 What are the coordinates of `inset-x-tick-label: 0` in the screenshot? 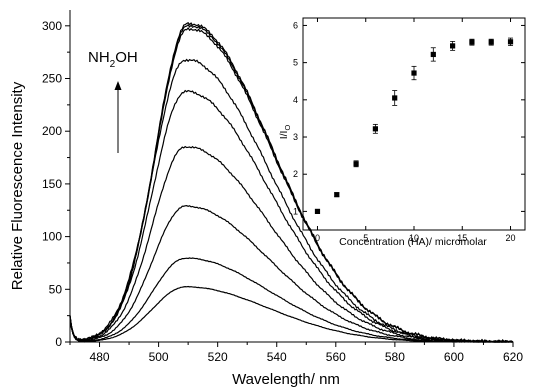 It's located at (317, 238).